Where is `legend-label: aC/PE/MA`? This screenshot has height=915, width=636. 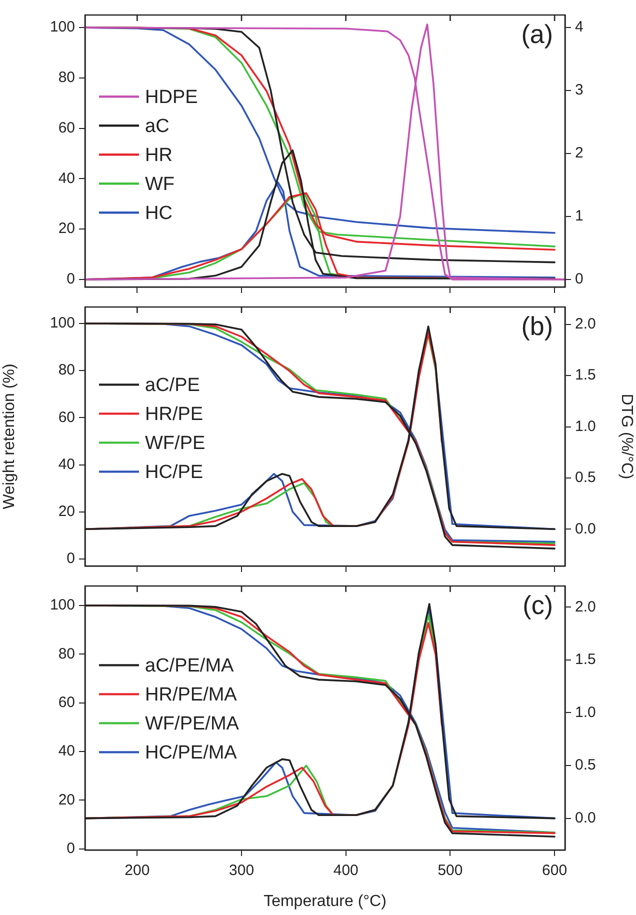
legend-label: aC/PE/MA is located at coordinates (189, 665).